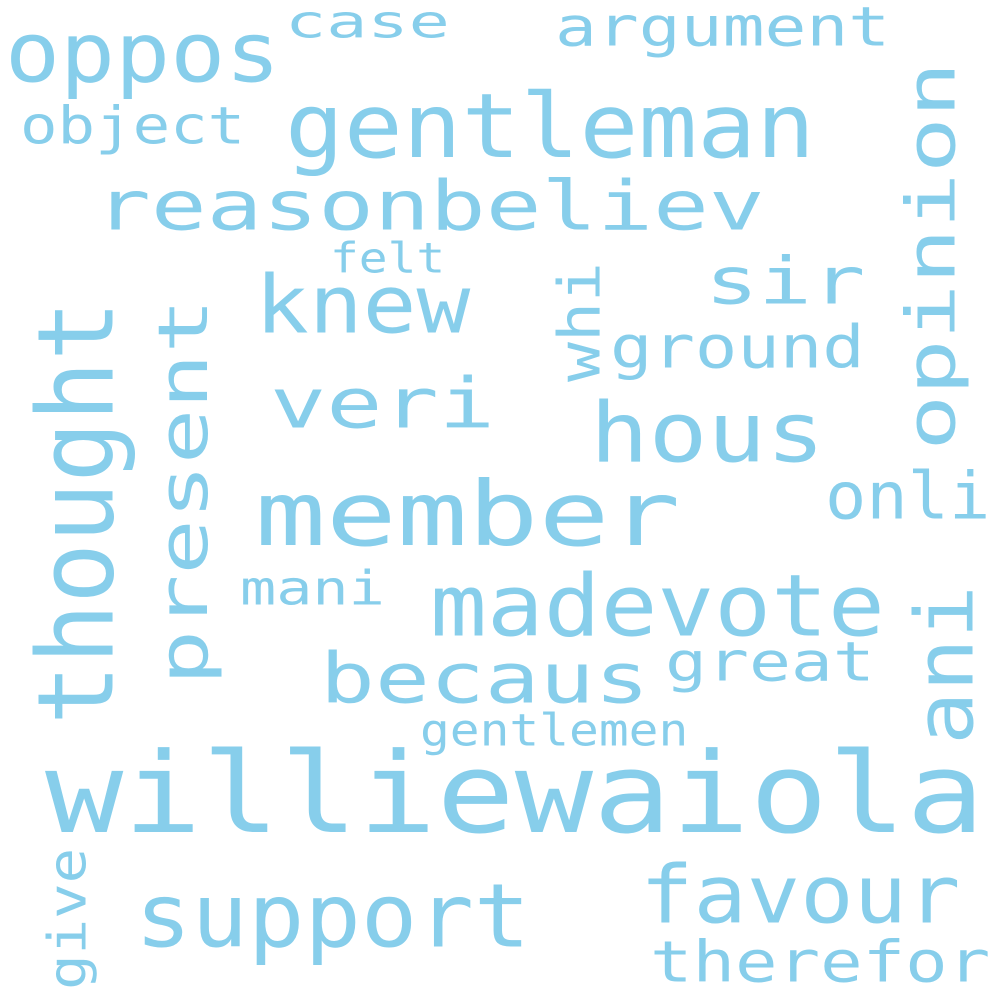 The height and width of the screenshot is (1000, 1000). I want to click on word-williewaiola: williewaiola, so click(515, 793).